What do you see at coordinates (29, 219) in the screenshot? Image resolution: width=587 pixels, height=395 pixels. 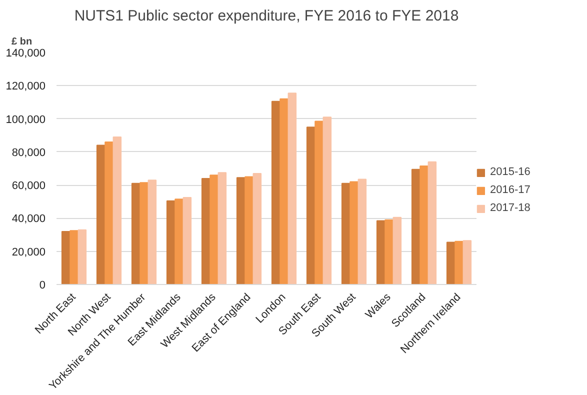 I see `y-tick-label: 40,000` at bounding box center [29, 219].